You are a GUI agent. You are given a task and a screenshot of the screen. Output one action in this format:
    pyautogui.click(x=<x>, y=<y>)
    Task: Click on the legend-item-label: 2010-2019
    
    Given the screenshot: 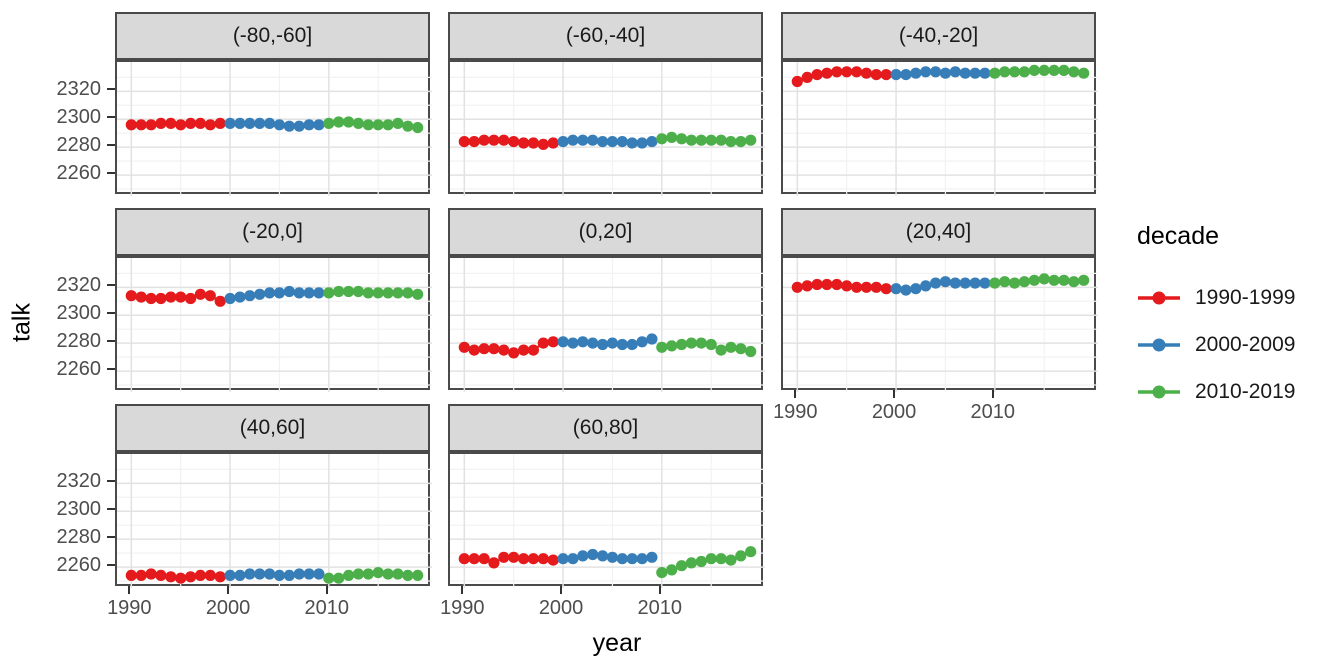 What is the action you would take?
    pyautogui.click(x=1245, y=391)
    